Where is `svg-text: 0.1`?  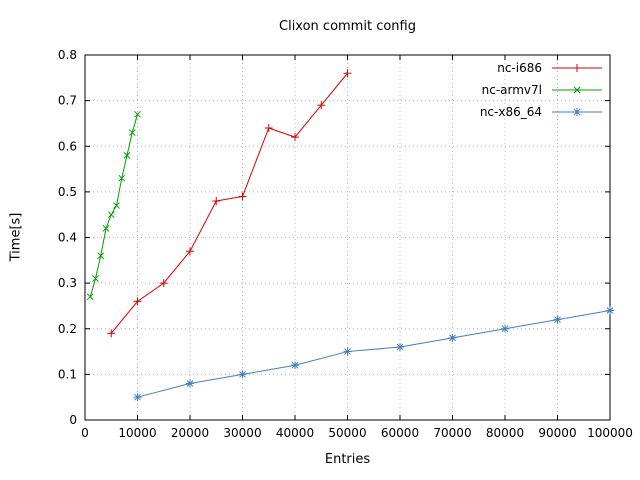 svg-text: 0.1 is located at coordinates (67, 374).